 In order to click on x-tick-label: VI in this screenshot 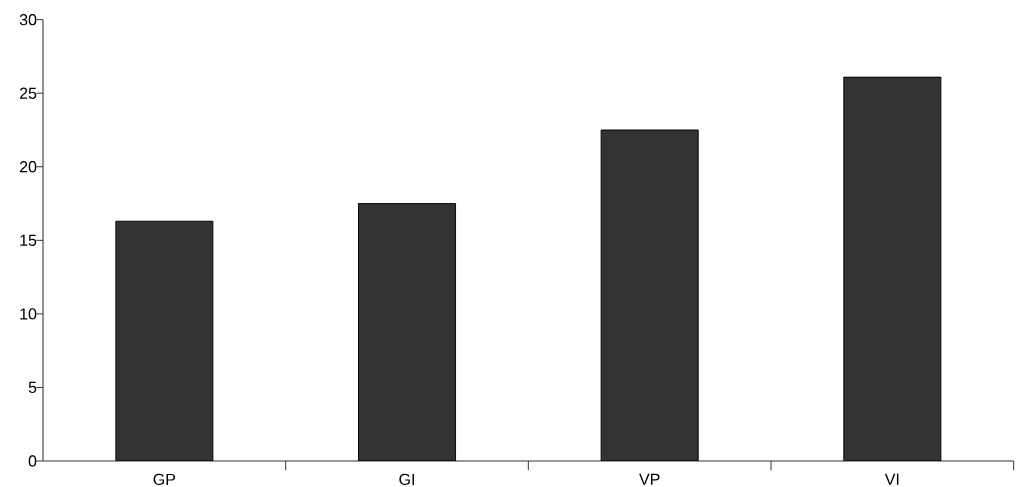, I will do `click(891, 479)`.